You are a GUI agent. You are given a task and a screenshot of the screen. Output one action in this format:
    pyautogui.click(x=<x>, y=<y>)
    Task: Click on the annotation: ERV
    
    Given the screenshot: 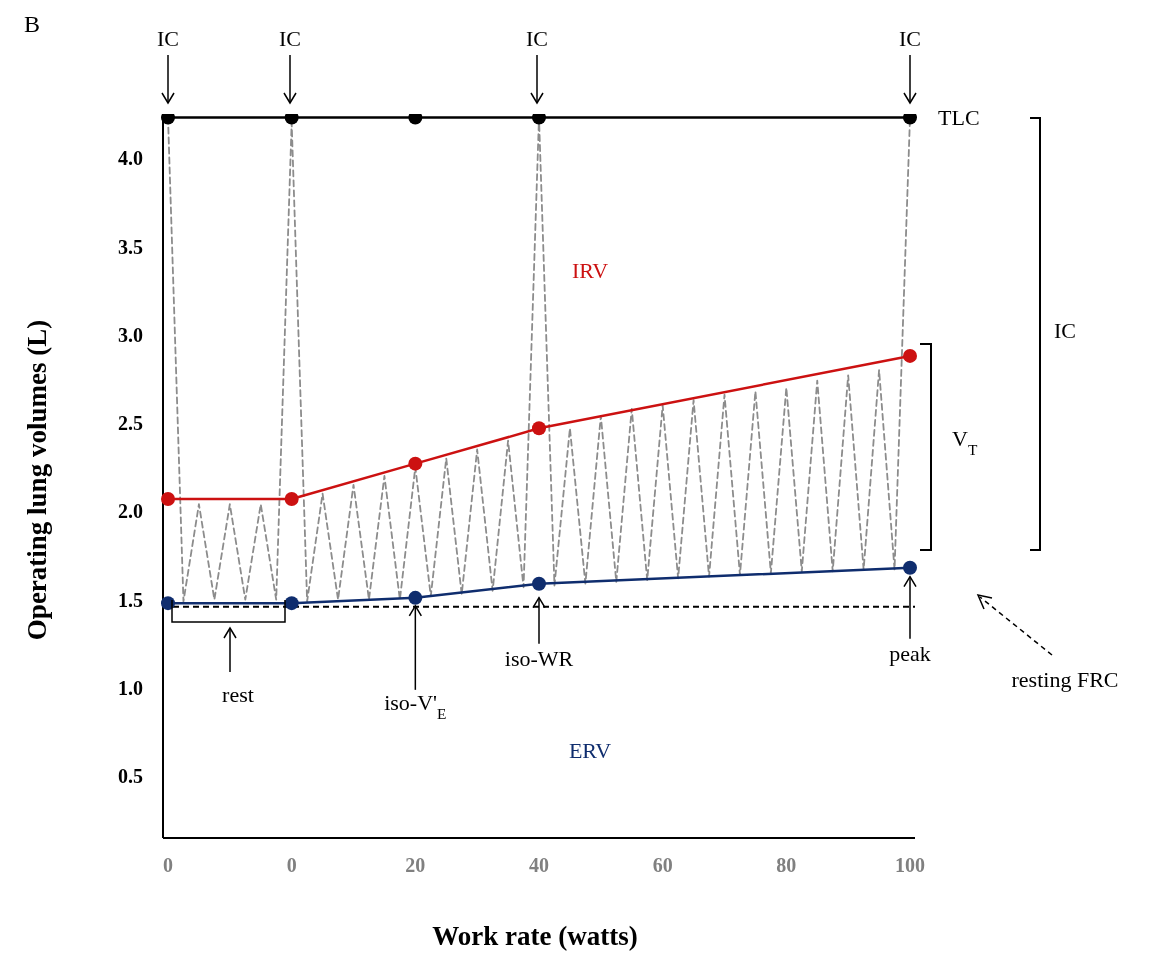 What is the action you would take?
    pyautogui.click(x=590, y=750)
    